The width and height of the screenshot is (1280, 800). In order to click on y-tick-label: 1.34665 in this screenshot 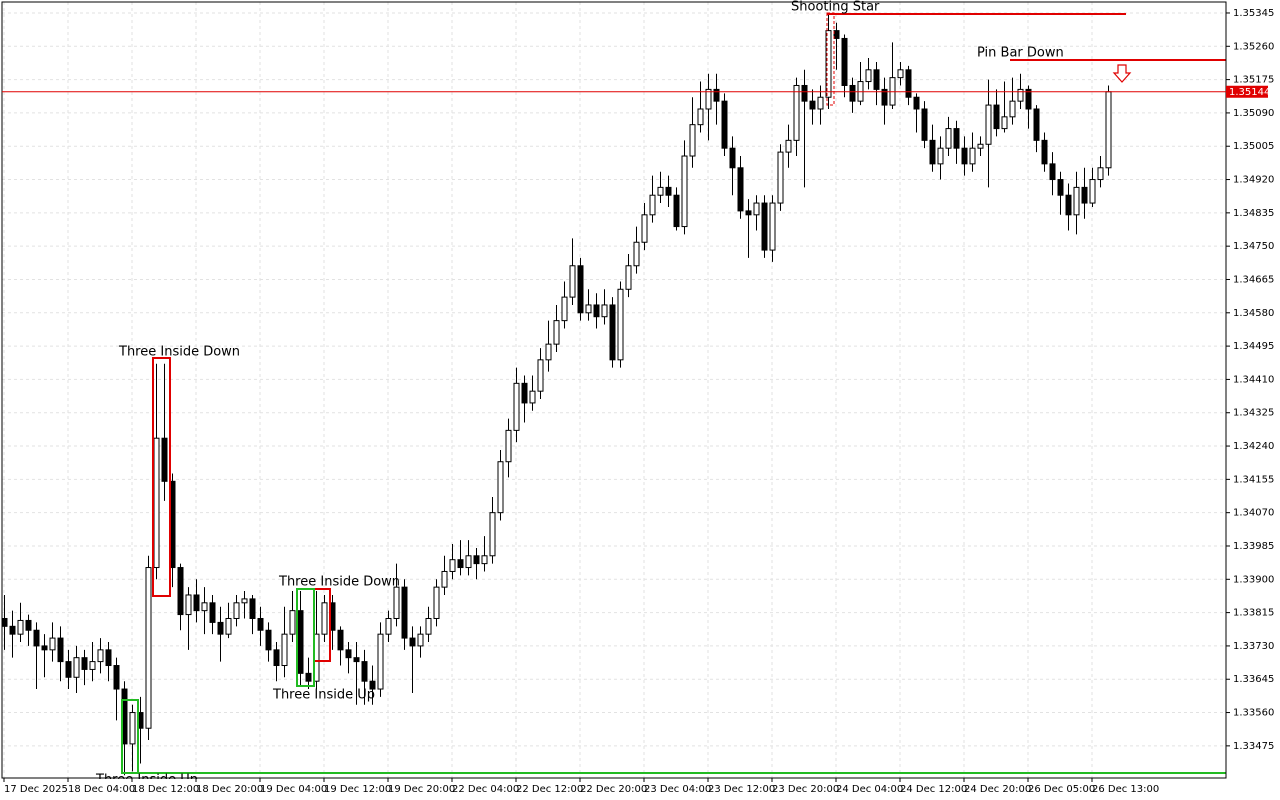, I will do `click(1253, 279)`.